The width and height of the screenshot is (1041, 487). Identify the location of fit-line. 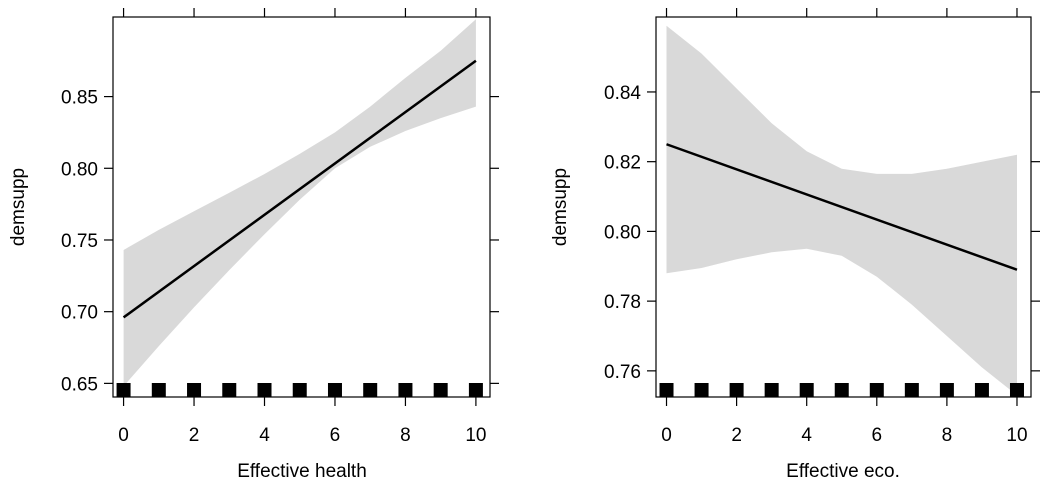
(842, 207).